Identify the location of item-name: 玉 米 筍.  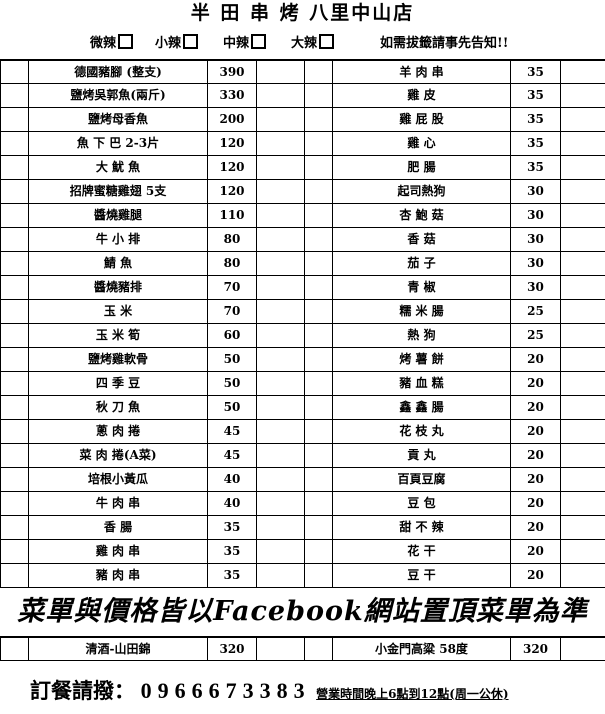
(118, 335).